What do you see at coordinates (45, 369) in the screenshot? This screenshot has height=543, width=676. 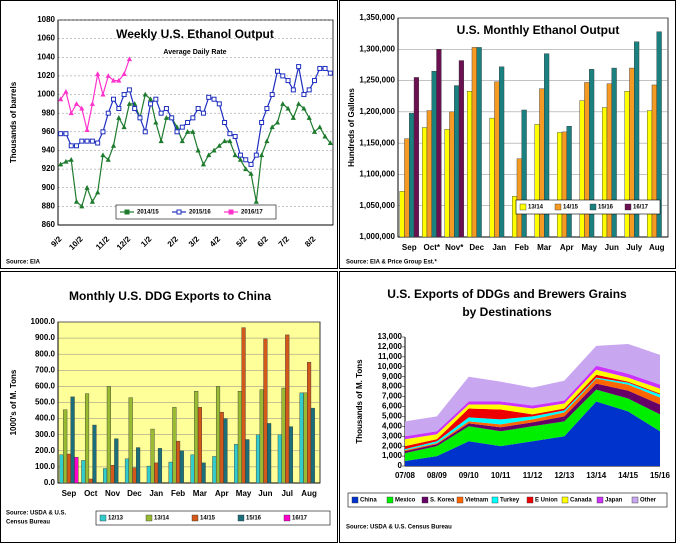 I see `y-tick-label: 700.0` at bounding box center [45, 369].